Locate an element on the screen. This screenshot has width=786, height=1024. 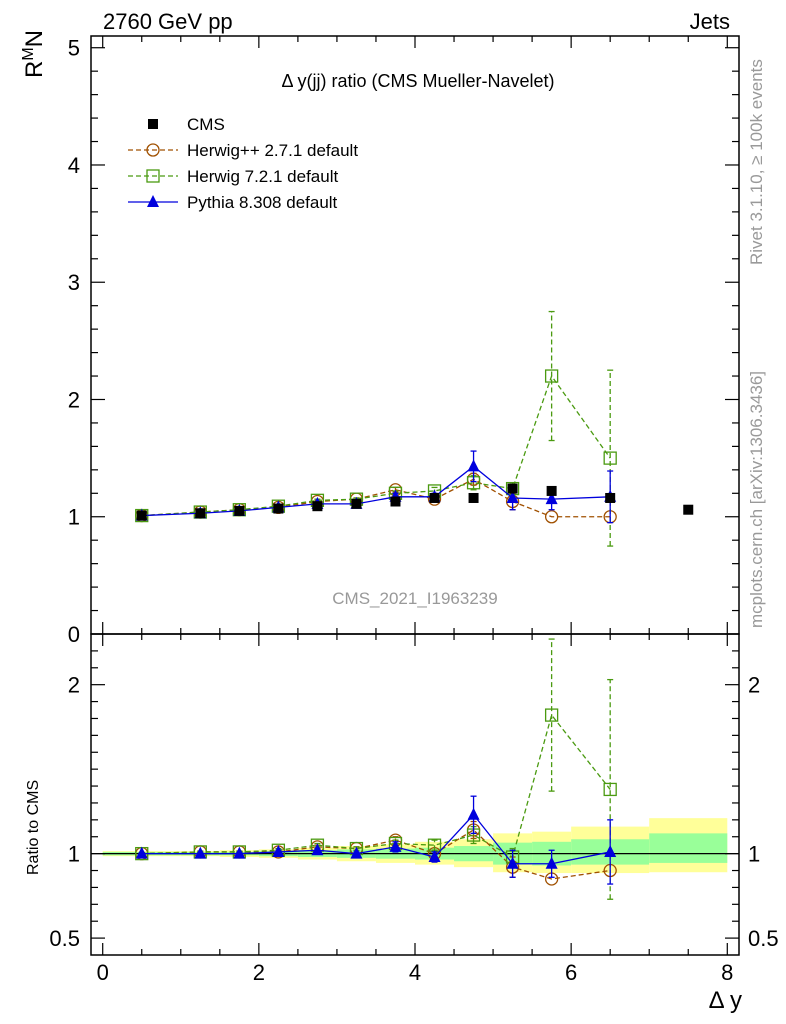
x-tick-label: 2 is located at coordinates (259, 972).